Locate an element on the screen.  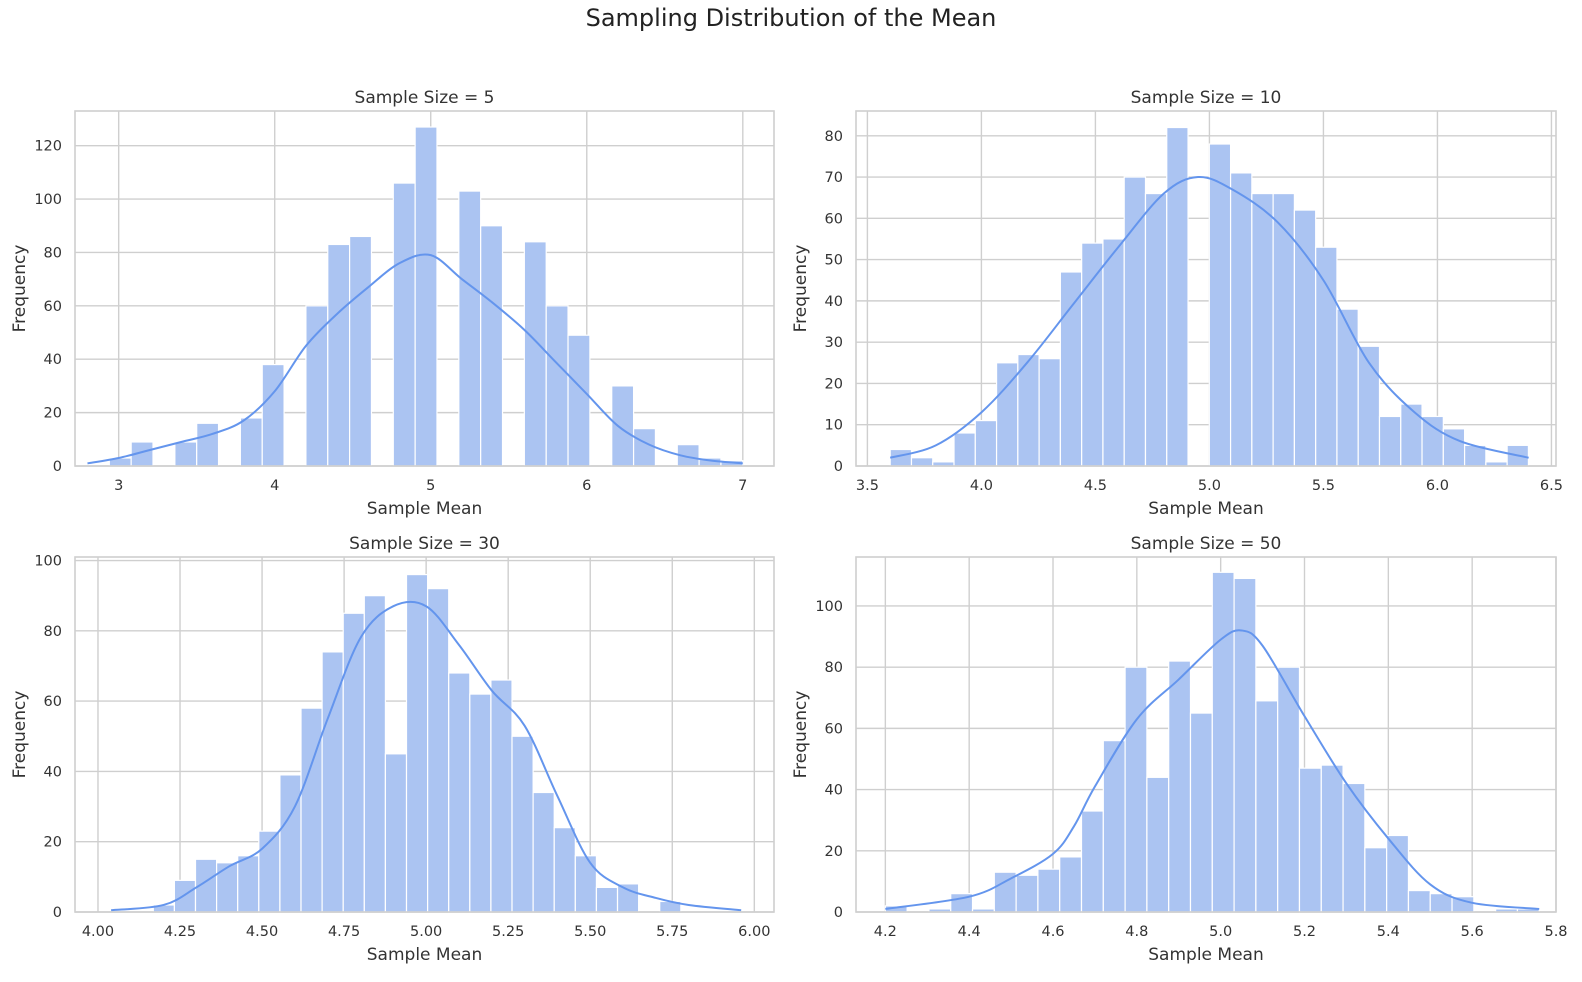
y-tick-label: 10 is located at coordinates (834, 426).